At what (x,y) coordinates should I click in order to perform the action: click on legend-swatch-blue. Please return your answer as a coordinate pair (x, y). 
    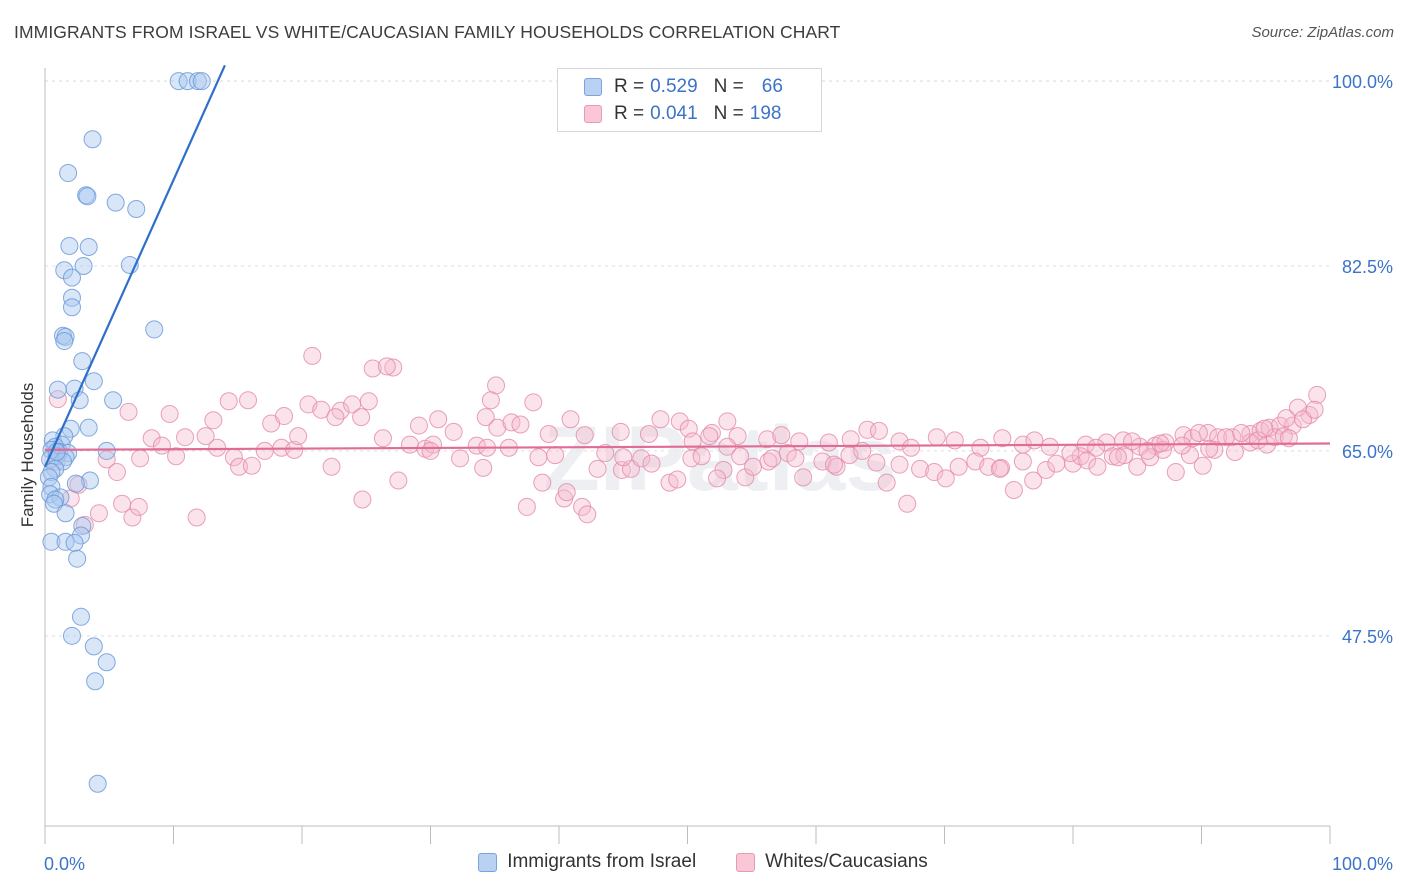
    Looking at the image, I should click on (593, 87).